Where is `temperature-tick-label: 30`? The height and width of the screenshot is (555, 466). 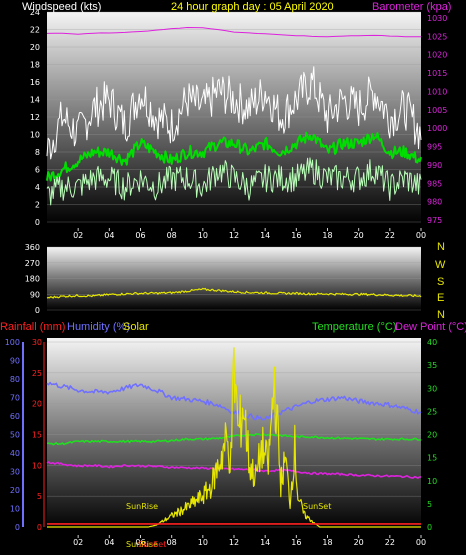 temperature-tick-label: 30 is located at coordinates (432, 388).